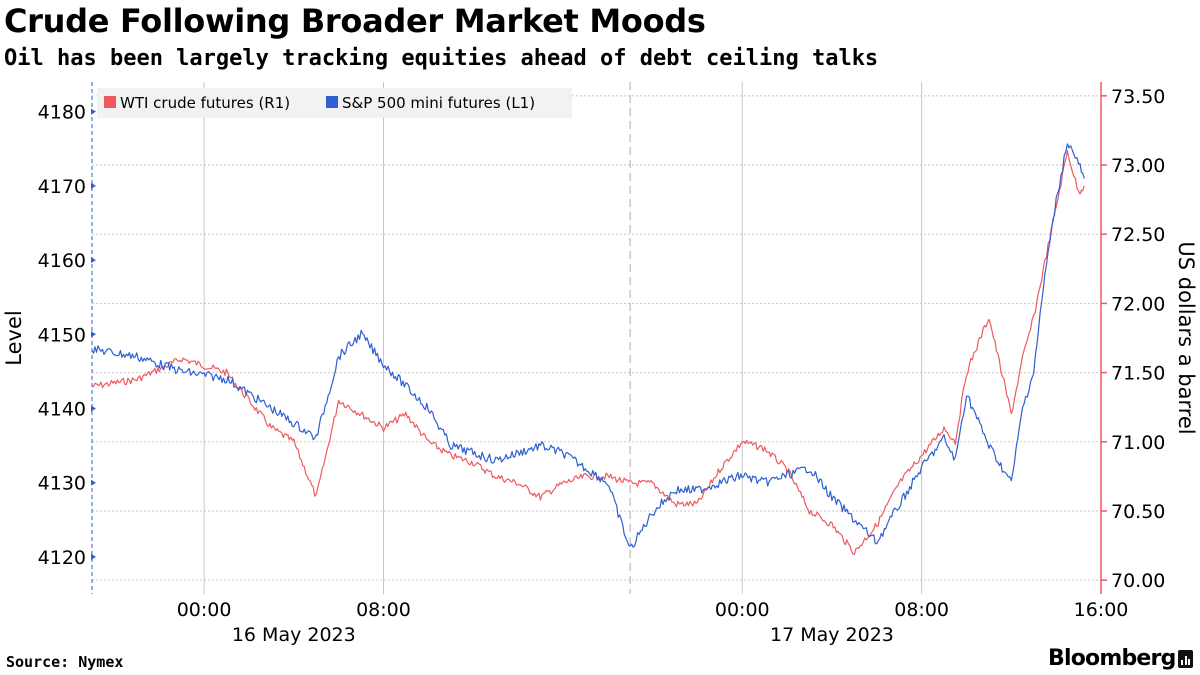 This screenshot has height=675, width=1200. Describe the element at coordinates (1138, 512) in the screenshot. I see `right-tick-label: 70.50` at that location.